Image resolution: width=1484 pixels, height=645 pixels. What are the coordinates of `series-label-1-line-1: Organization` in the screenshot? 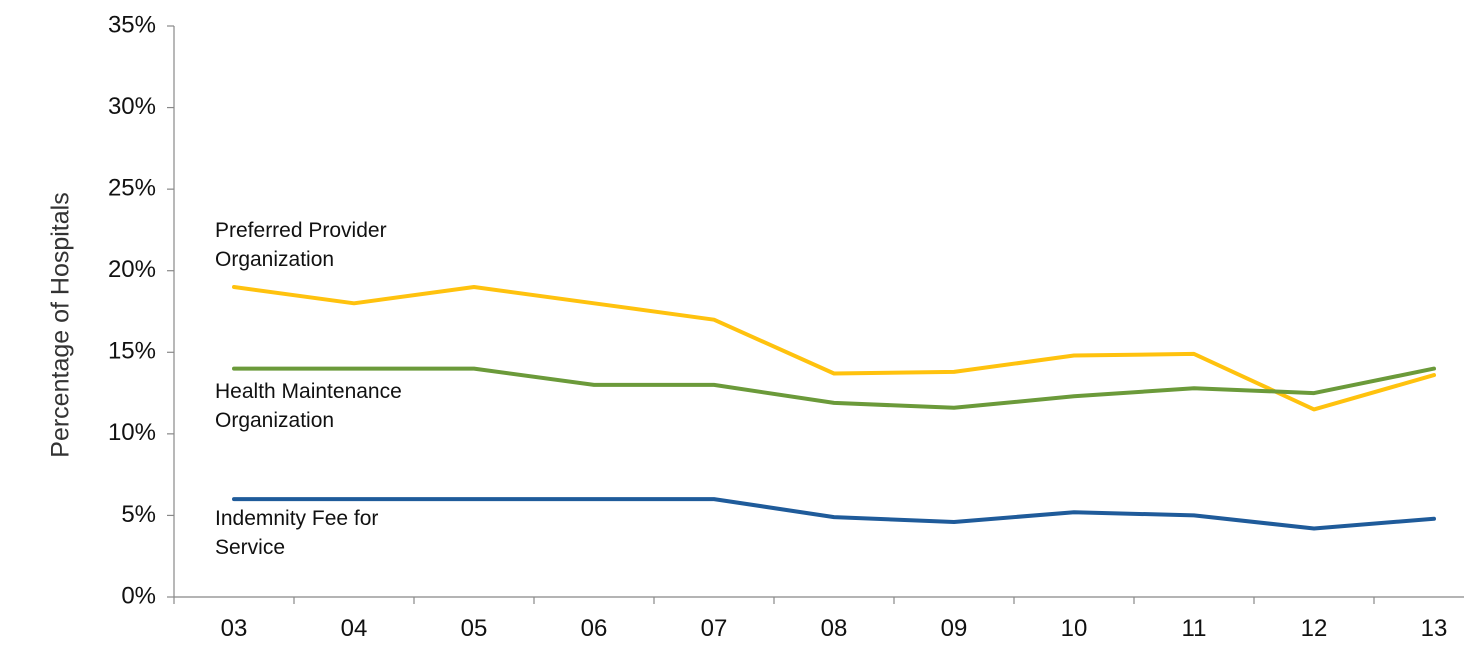 It's located at (274, 420).